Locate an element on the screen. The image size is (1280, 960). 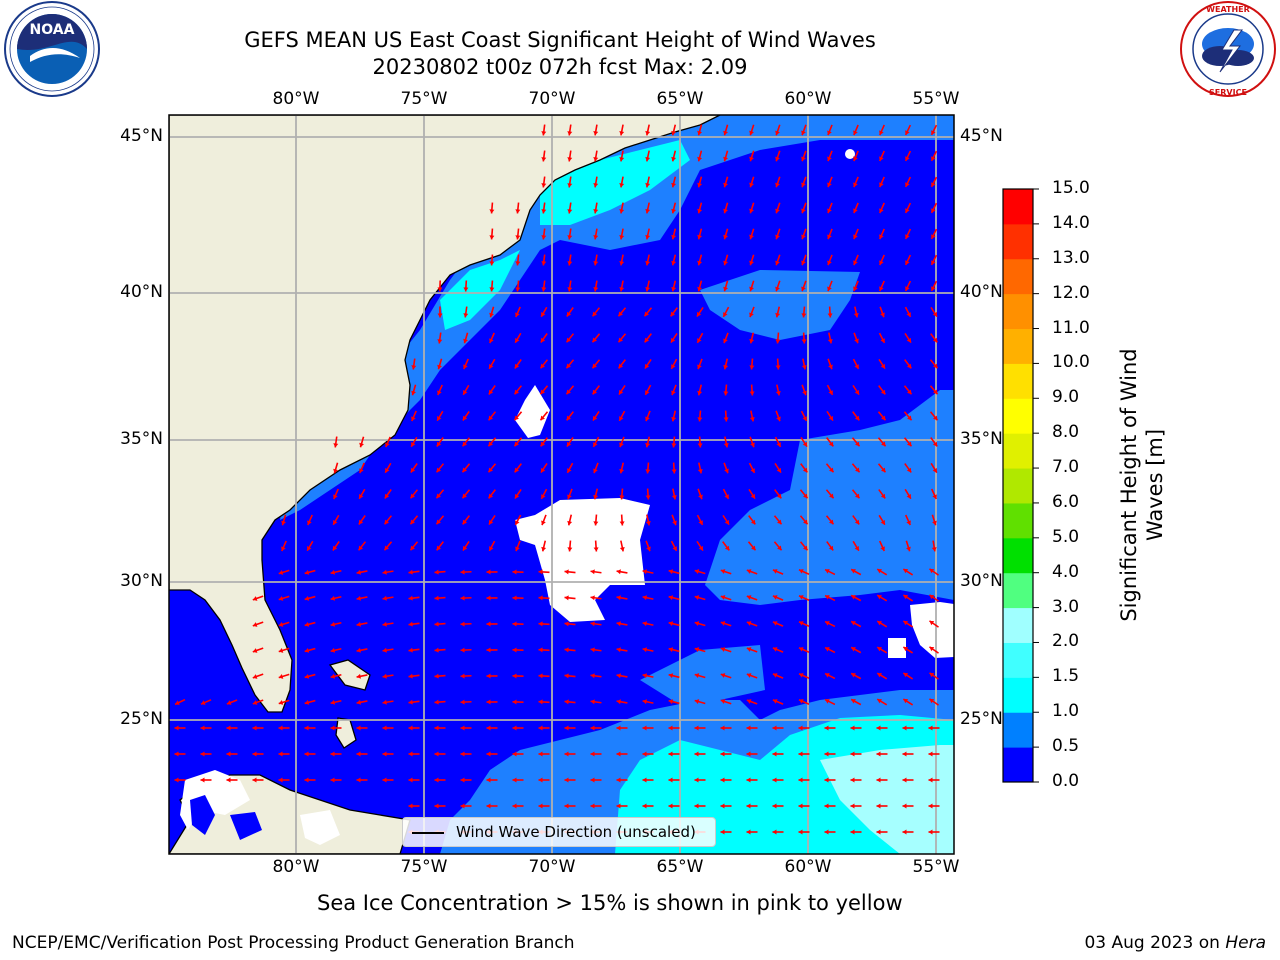
lon-tick-bottom: 70°W is located at coordinates (552, 867).